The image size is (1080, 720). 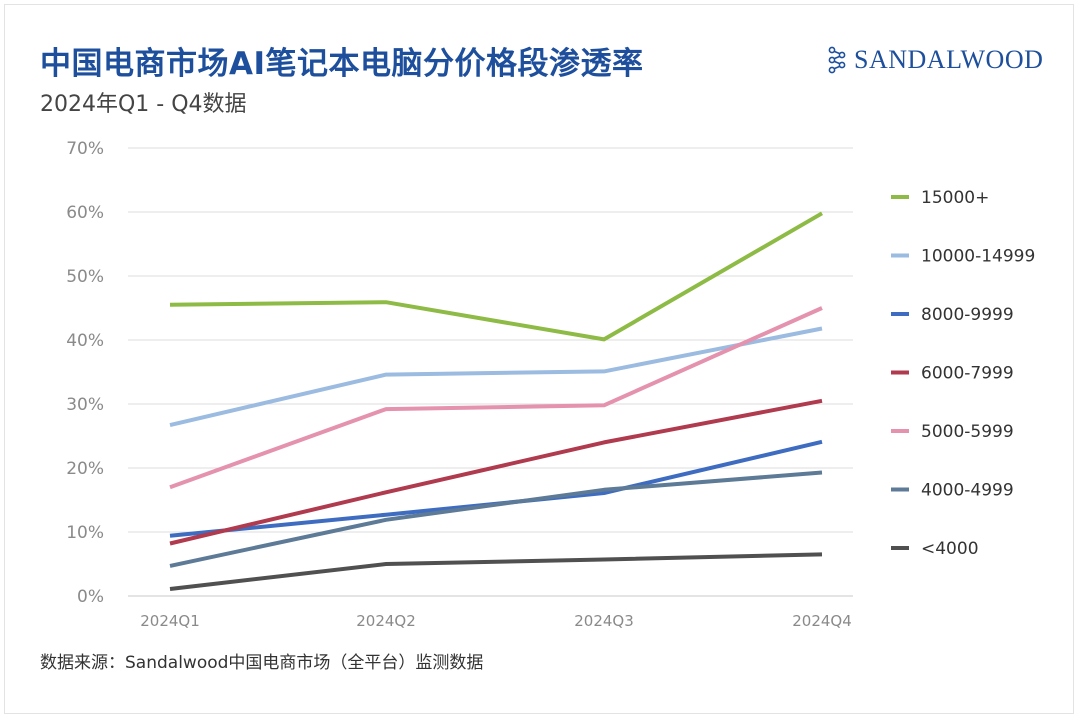 What do you see at coordinates (85, 341) in the screenshot?
I see `y-tick-label: 40%` at bounding box center [85, 341].